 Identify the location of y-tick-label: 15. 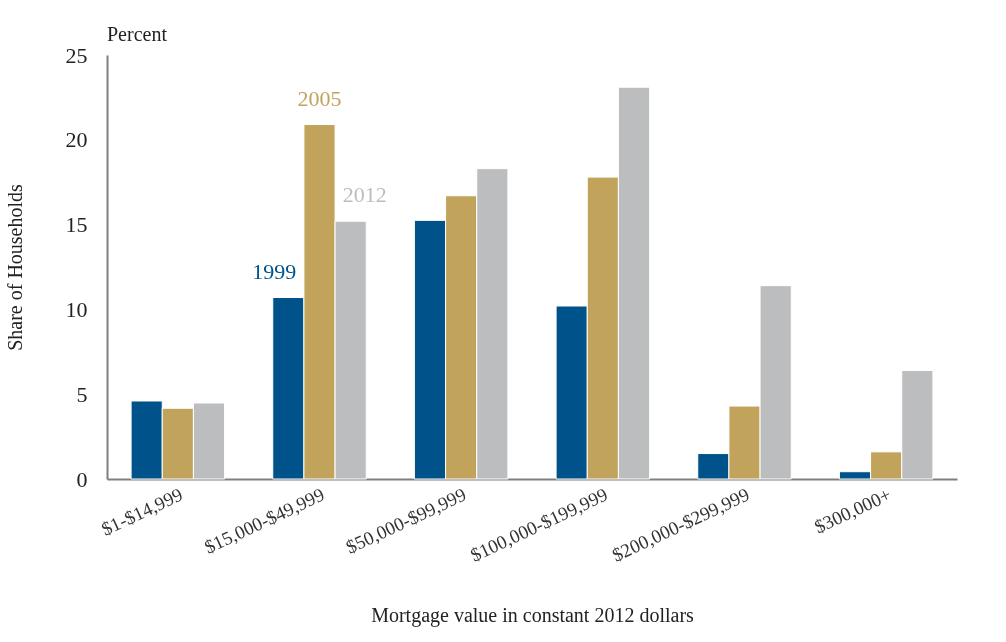
(76, 225).